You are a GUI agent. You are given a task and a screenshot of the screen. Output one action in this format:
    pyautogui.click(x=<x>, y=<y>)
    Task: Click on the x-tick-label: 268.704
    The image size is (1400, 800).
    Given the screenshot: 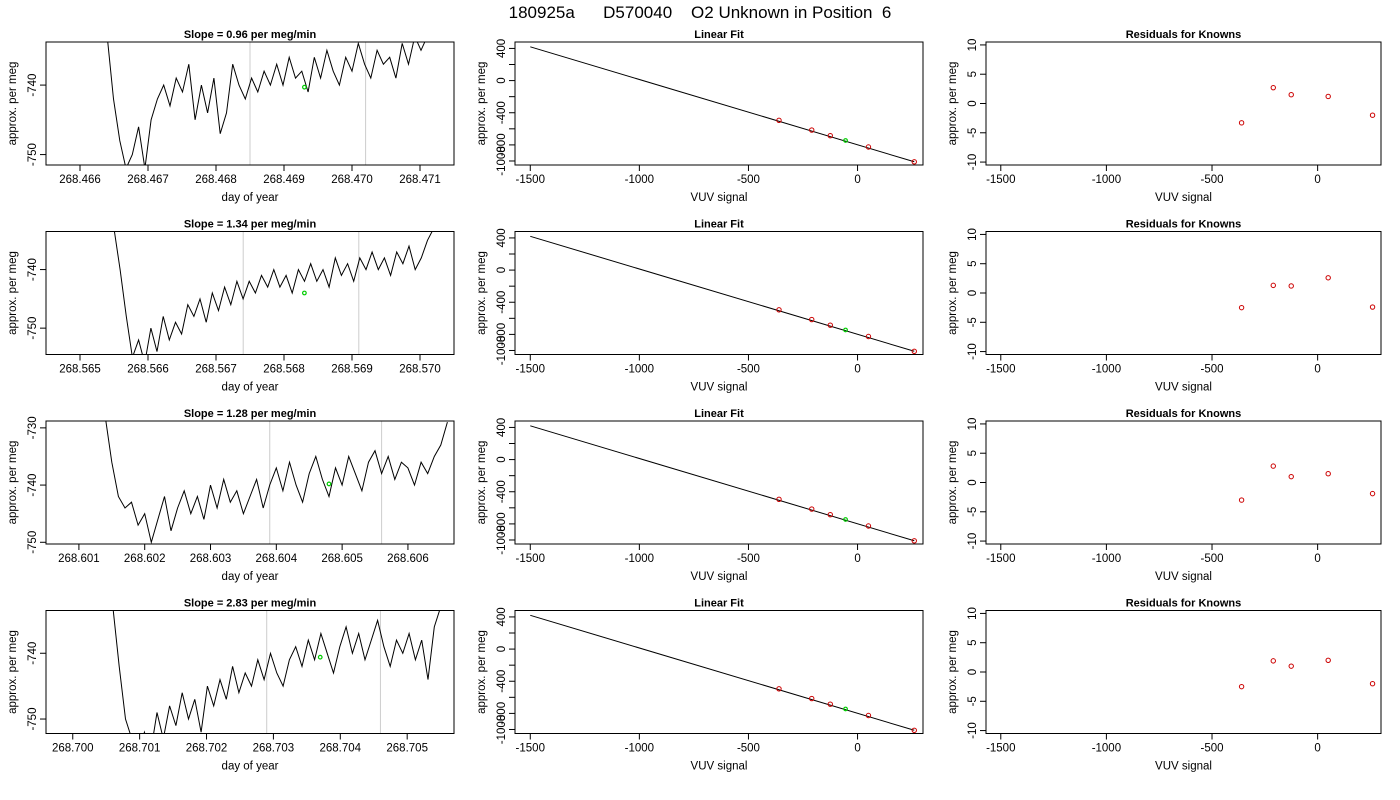 What is the action you would take?
    pyautogui.click(x=341, y=749)
    